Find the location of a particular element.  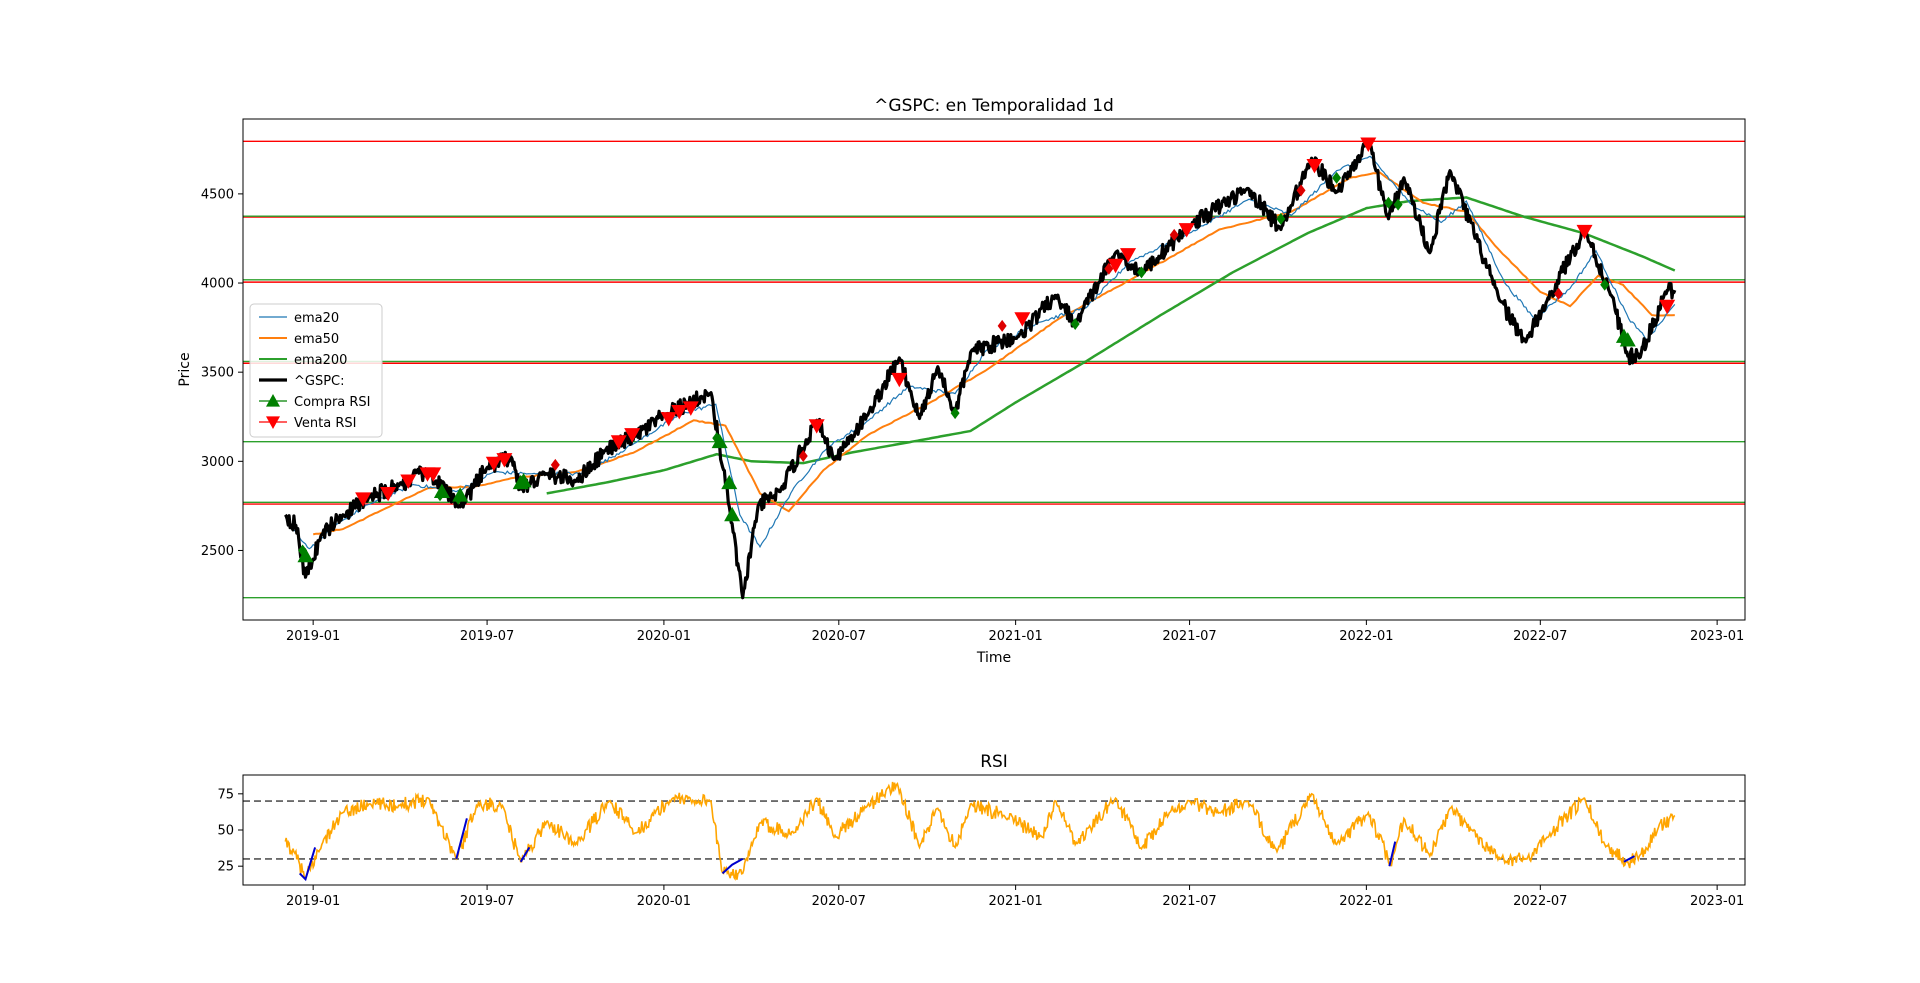

legend-label: ema50 is located at coordinates (316, 339).